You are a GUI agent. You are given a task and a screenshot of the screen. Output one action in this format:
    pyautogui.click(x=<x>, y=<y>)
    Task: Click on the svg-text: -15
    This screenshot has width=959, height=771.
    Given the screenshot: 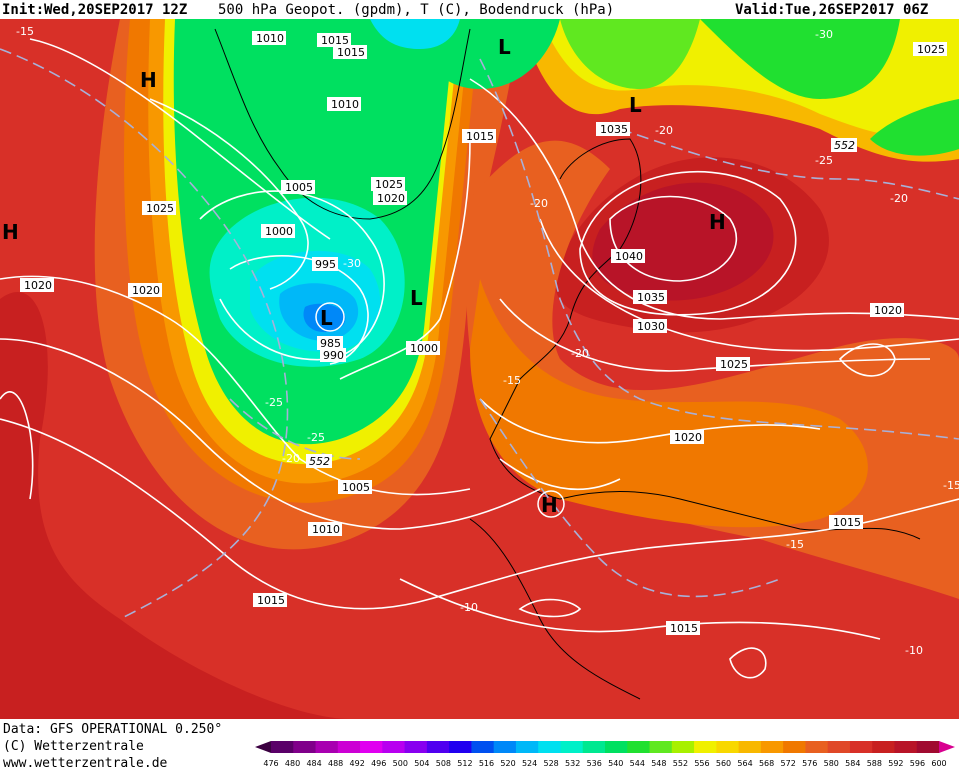 What is the action you would take?
    pyautogui.click(x=512, y=380)
    